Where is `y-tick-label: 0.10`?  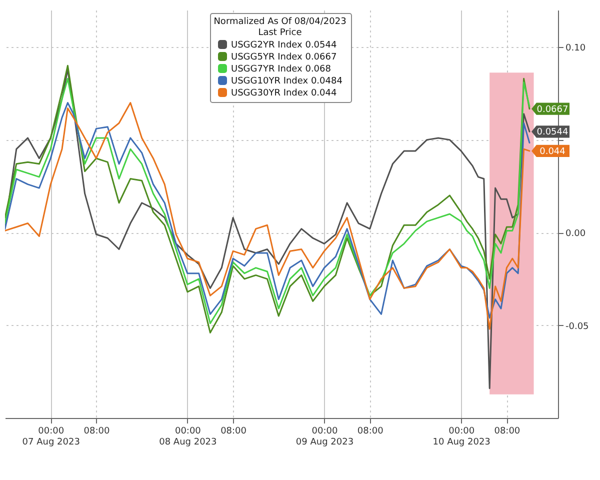 y-tick-label: 0.10 is located at coordinates (576, 49).